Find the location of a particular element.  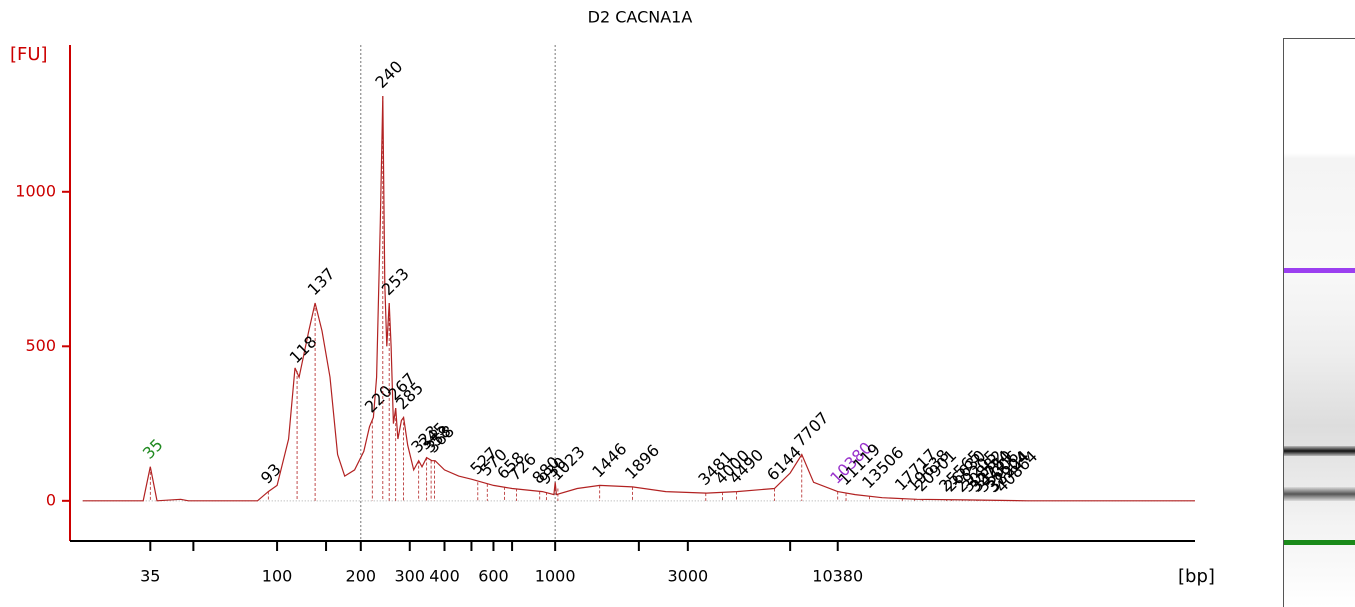

y-tick-label: 0 is located at coordinates (51, 499).